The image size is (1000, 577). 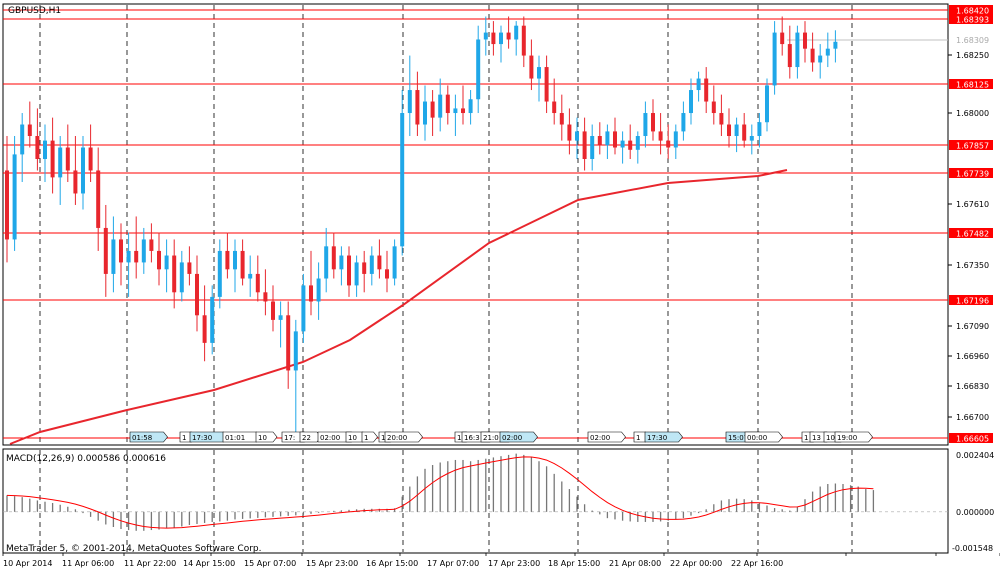 What do you see at coordinates (972, 40) in the screenshot?
I see `current-price-label: 1.68309` at bounding box center [972, 40].